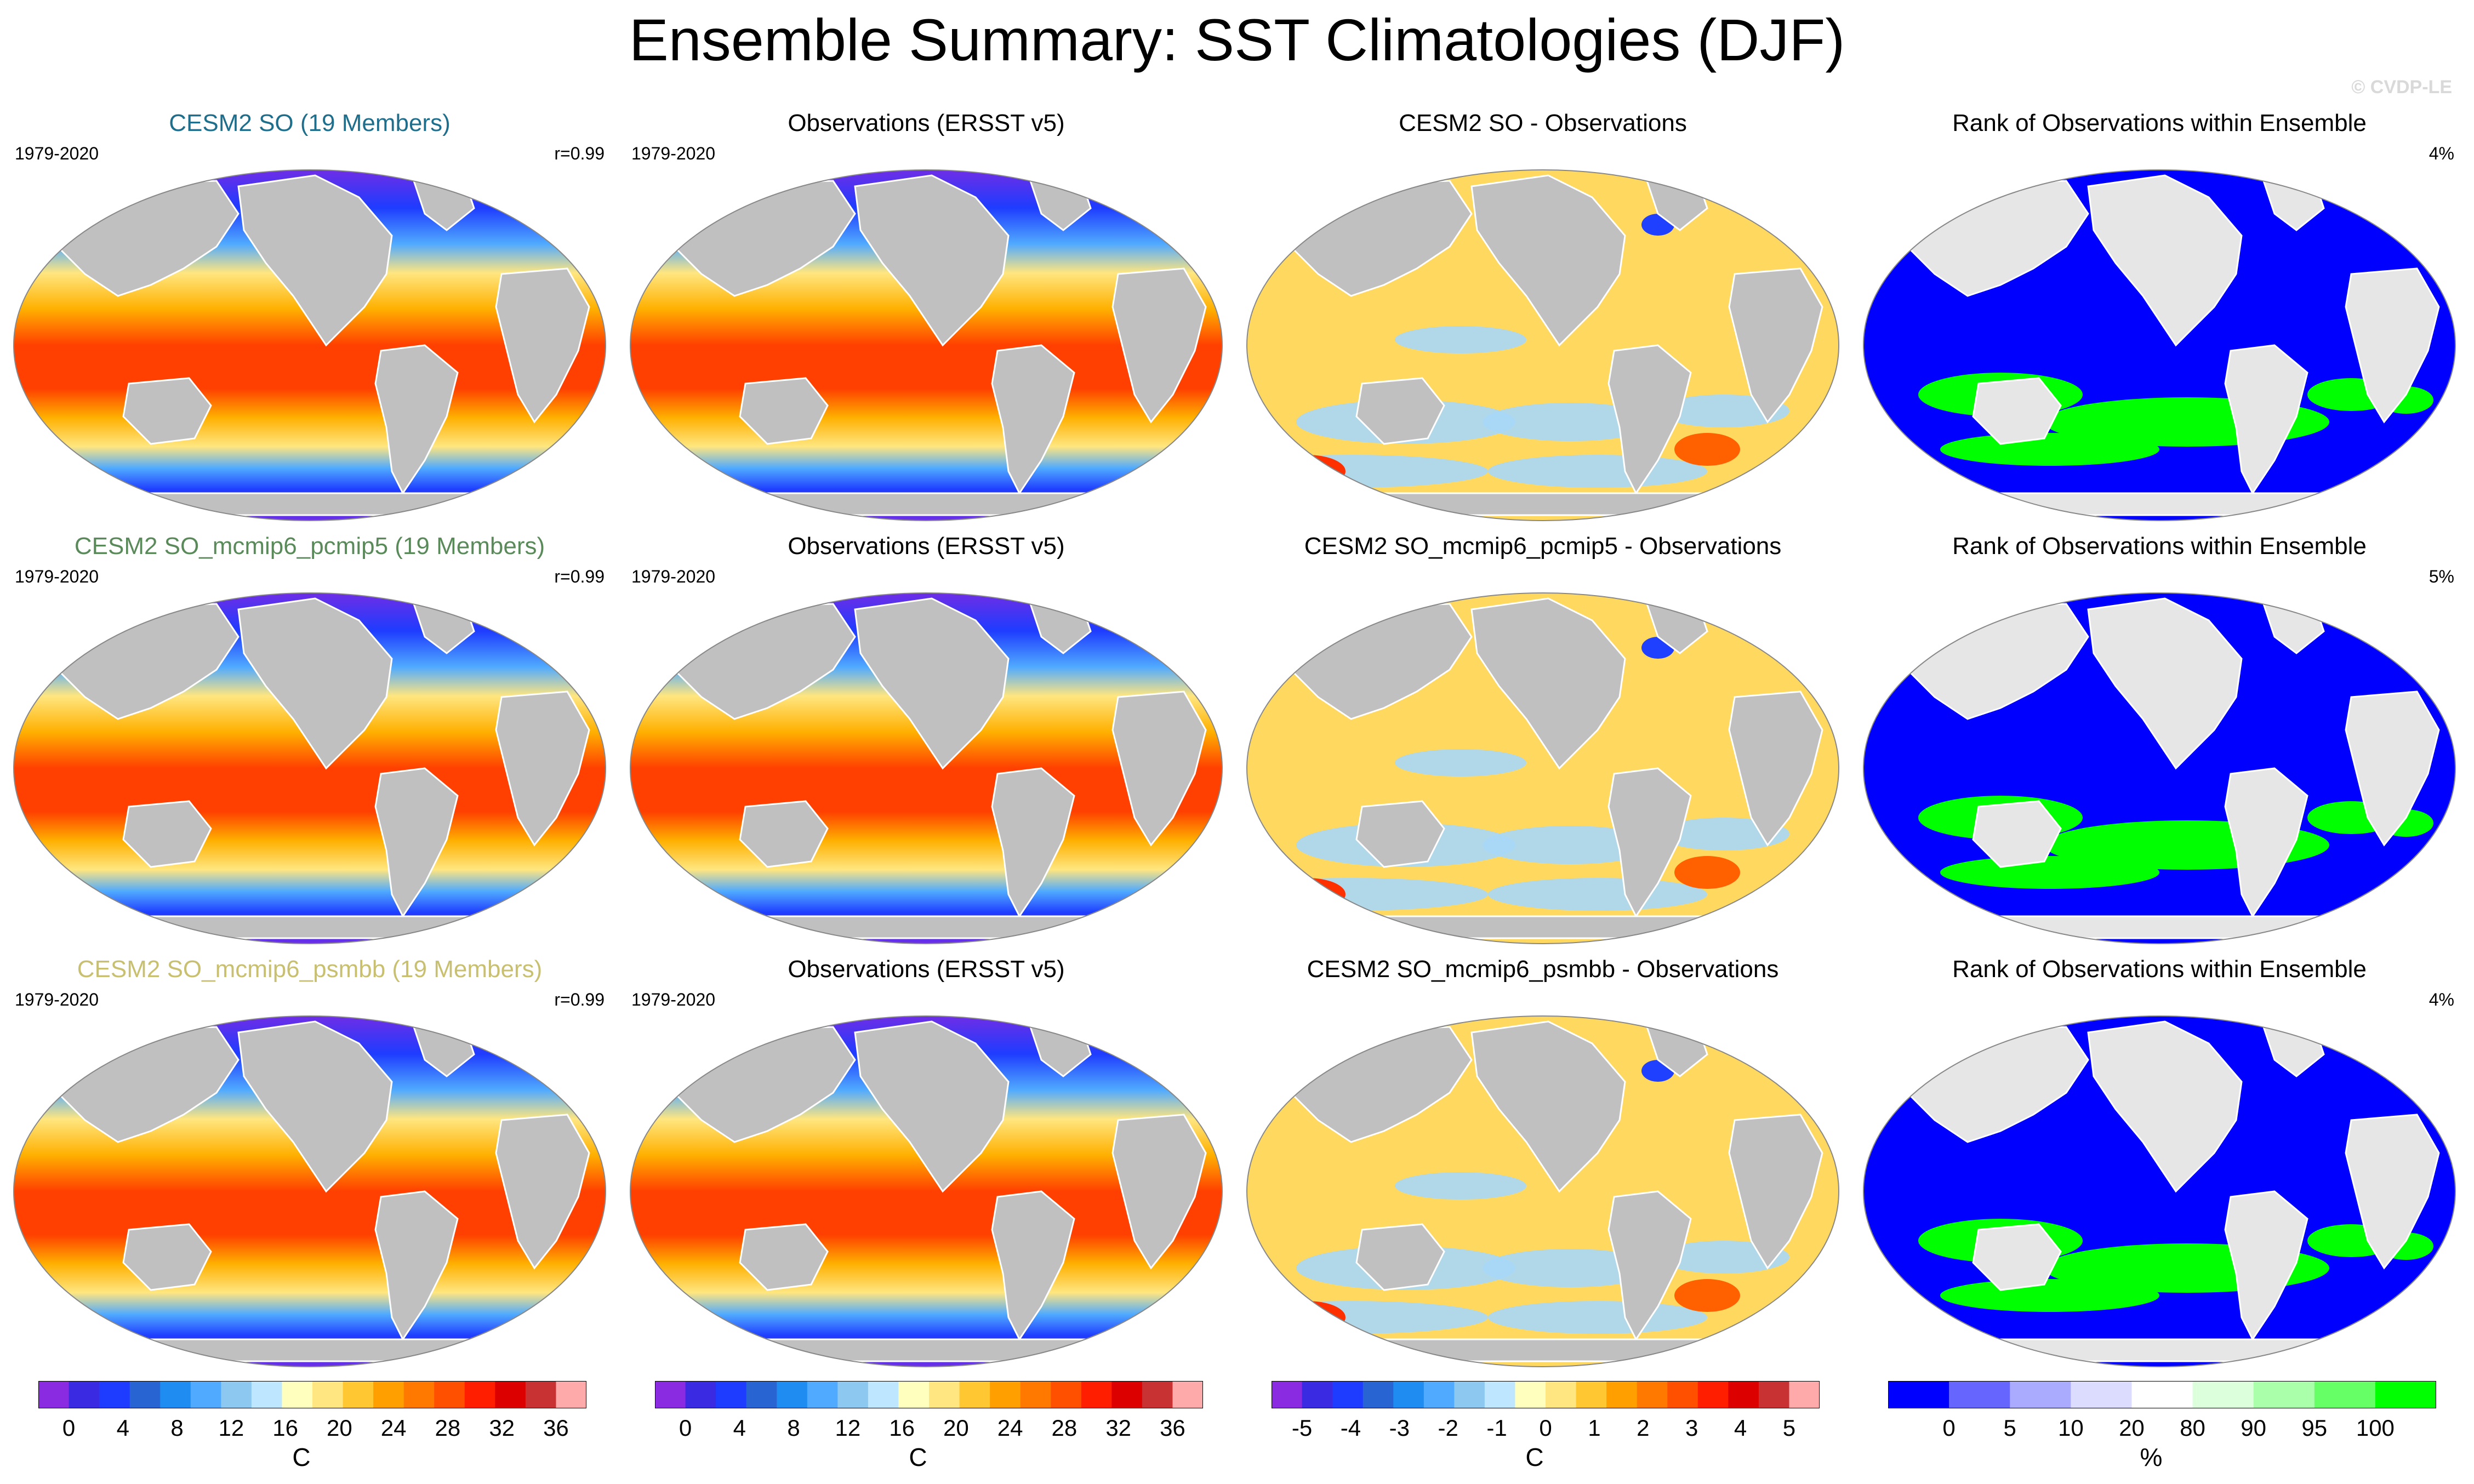 The image size is (2474, 1484). I want to click on colorbar-tick-label: -2, so click(1448, 1428).